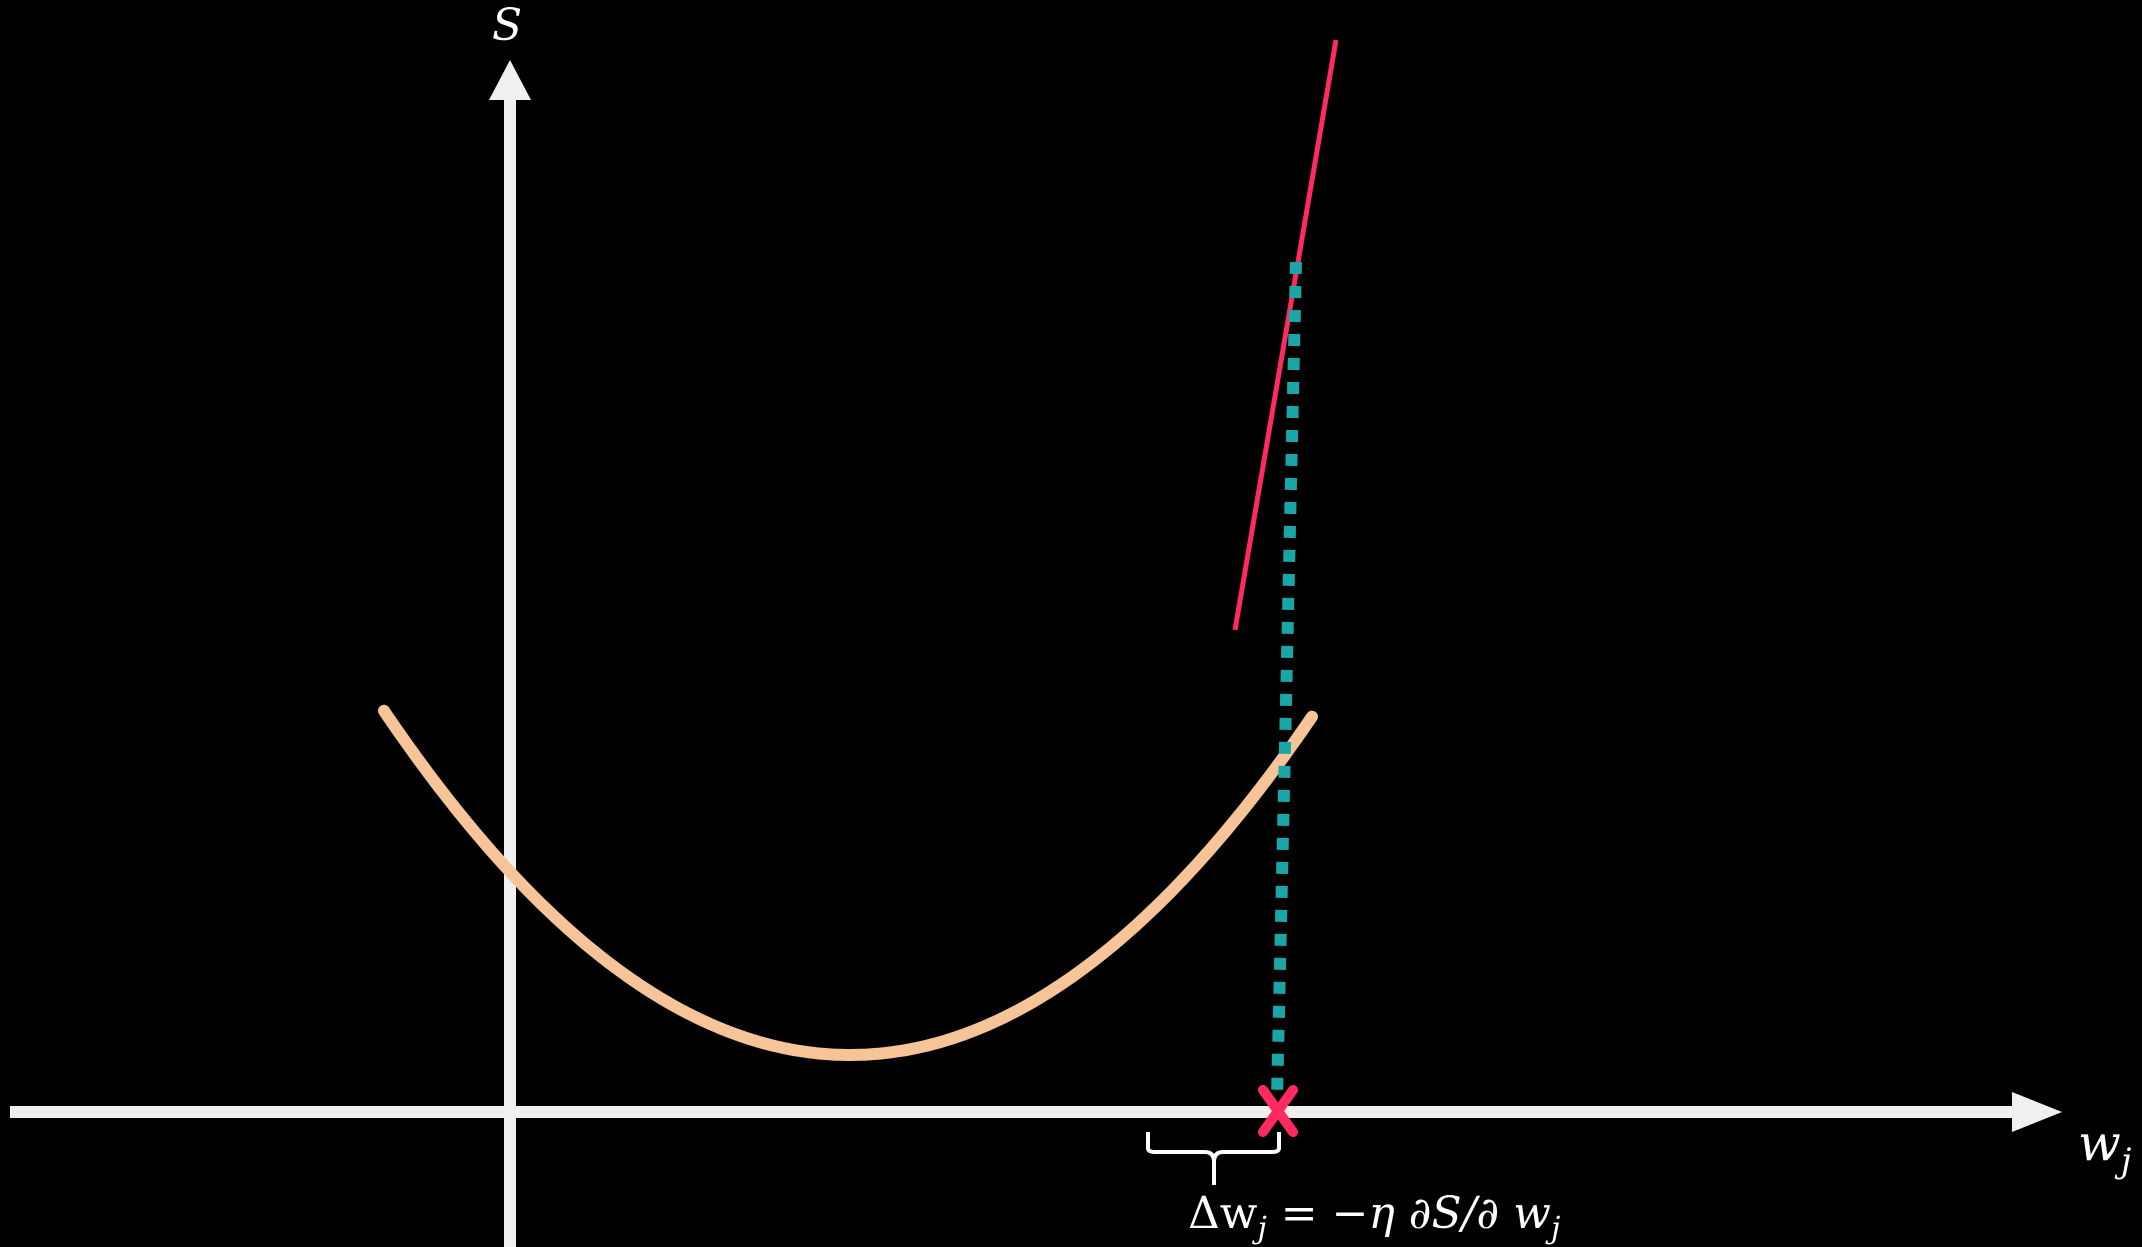 This screenshot has width=2142, height=1247. I want to click on update-rule-formula: Δwj = −η ∂S/∂ wj, so click(1374, 1217).